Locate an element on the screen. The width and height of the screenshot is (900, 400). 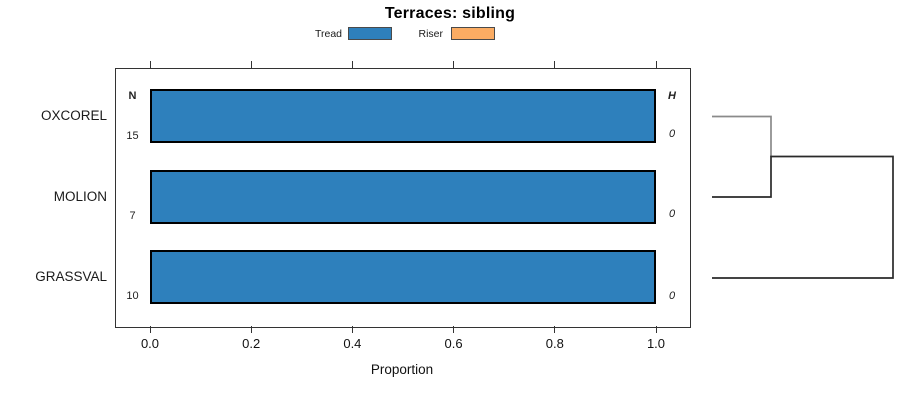
legend-swatch-tread is located at coordinates (370, 33).